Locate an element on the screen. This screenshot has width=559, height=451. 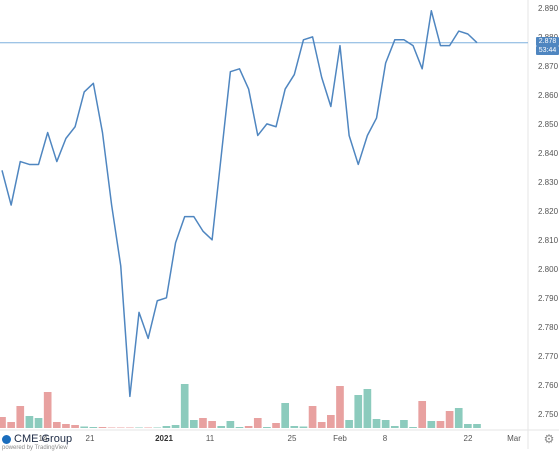
y-tick-label: 2.830 is located at coordinates (548, 182).